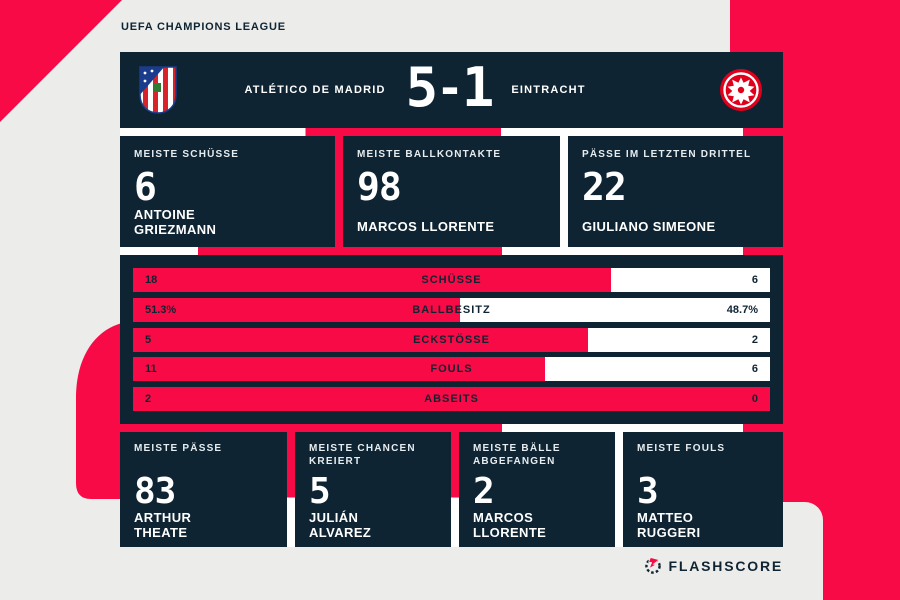 The height and width of the screenshot is (600, 900). What do you see at coordinates (362, 455) in the screenshot?
I see `stat-label: MEISTE CHANCEN KREIERT` at bounding box center [362, 455].